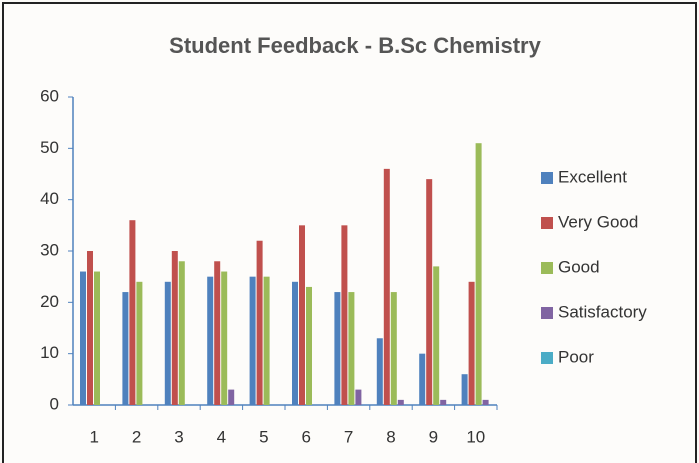  What do you see at coordinates (49, 198) in the screenshot?
I see `y-tick-label: 40` at bounding box center [49, 198].